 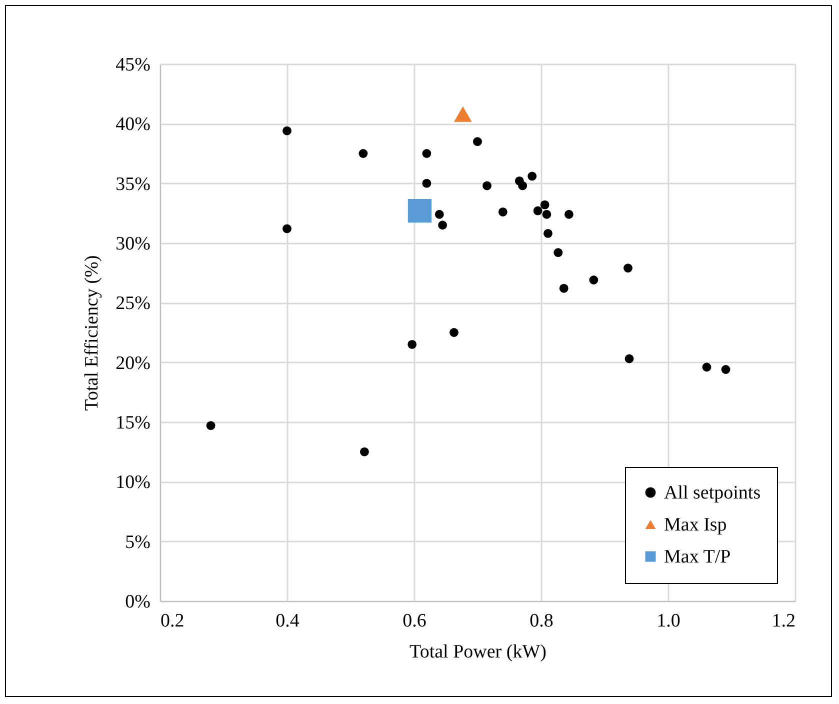 What do you see at coordinates (133, 303) in the screenshot?
I see `y-tick-label: 25%` at bounding box center [133, 303].